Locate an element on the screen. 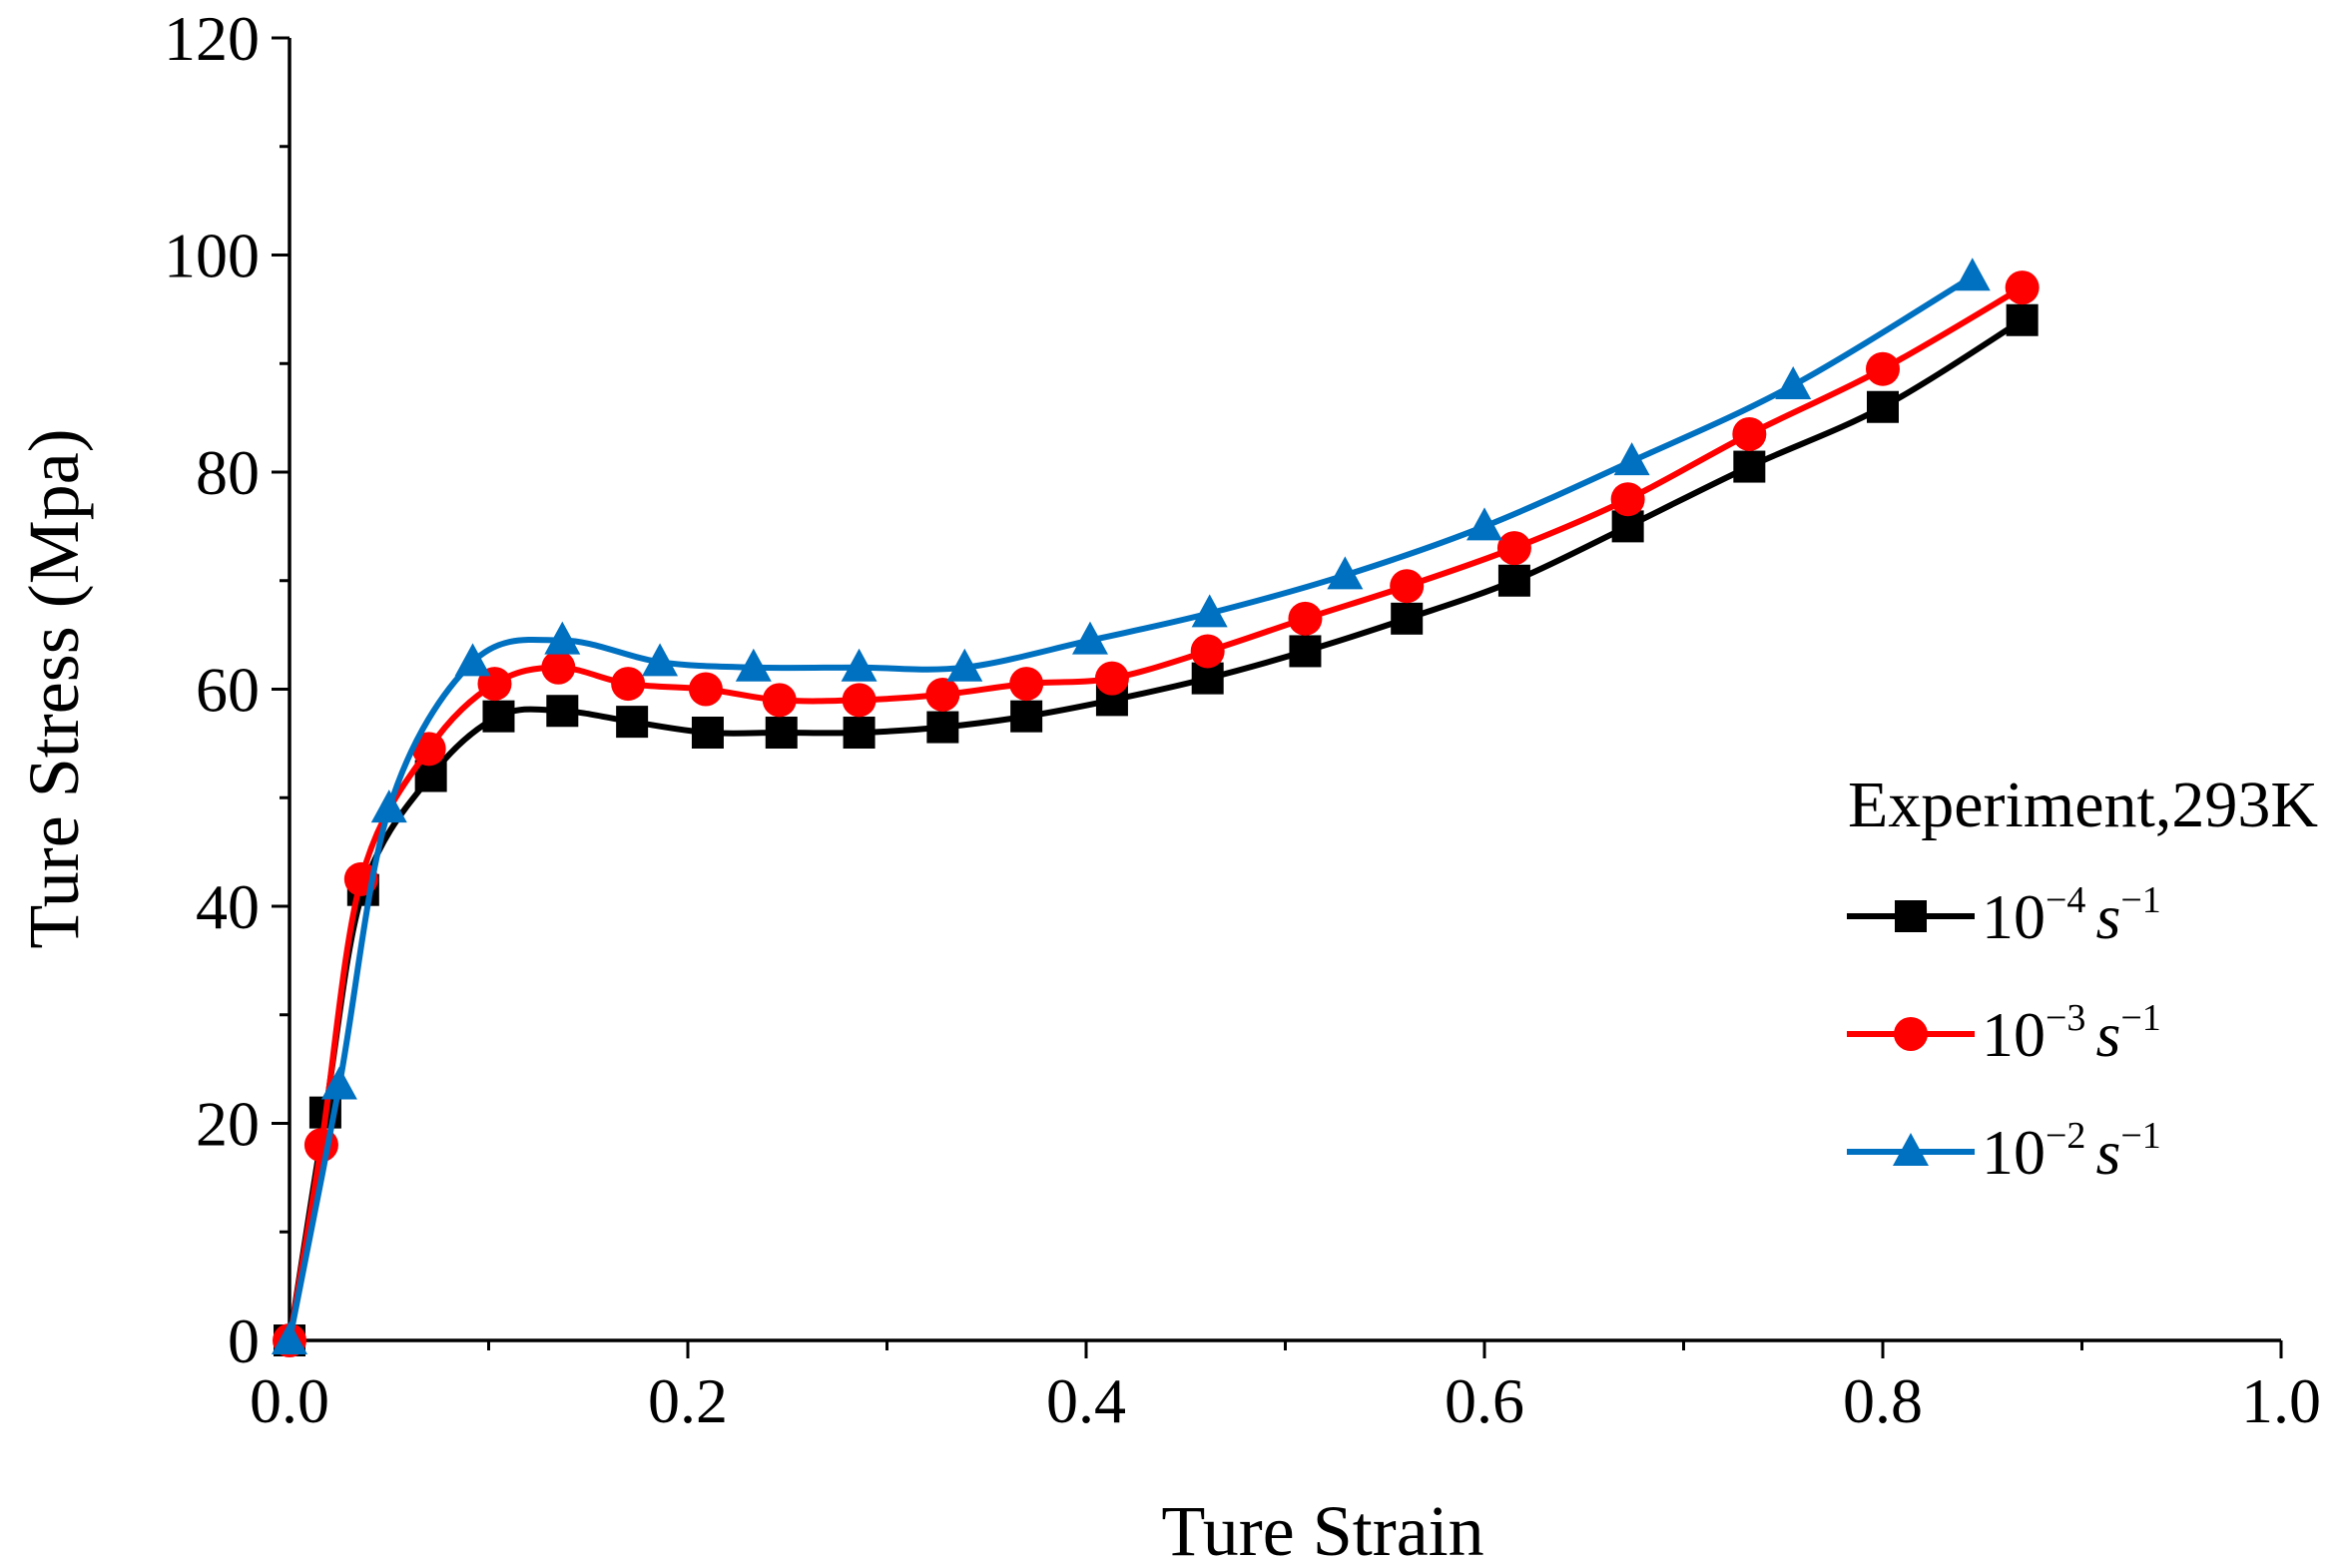 Image resolution: width=2341 pixels, height=1568 pixels. legend-label: 10−4 s−1 is located at coordinates (2071, 915).